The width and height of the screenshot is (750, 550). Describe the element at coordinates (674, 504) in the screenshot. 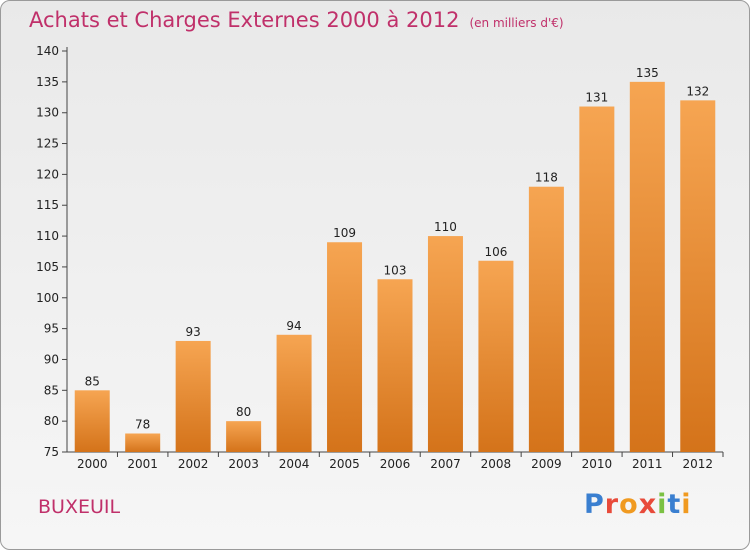

I see `logo-letter: t` at that location.